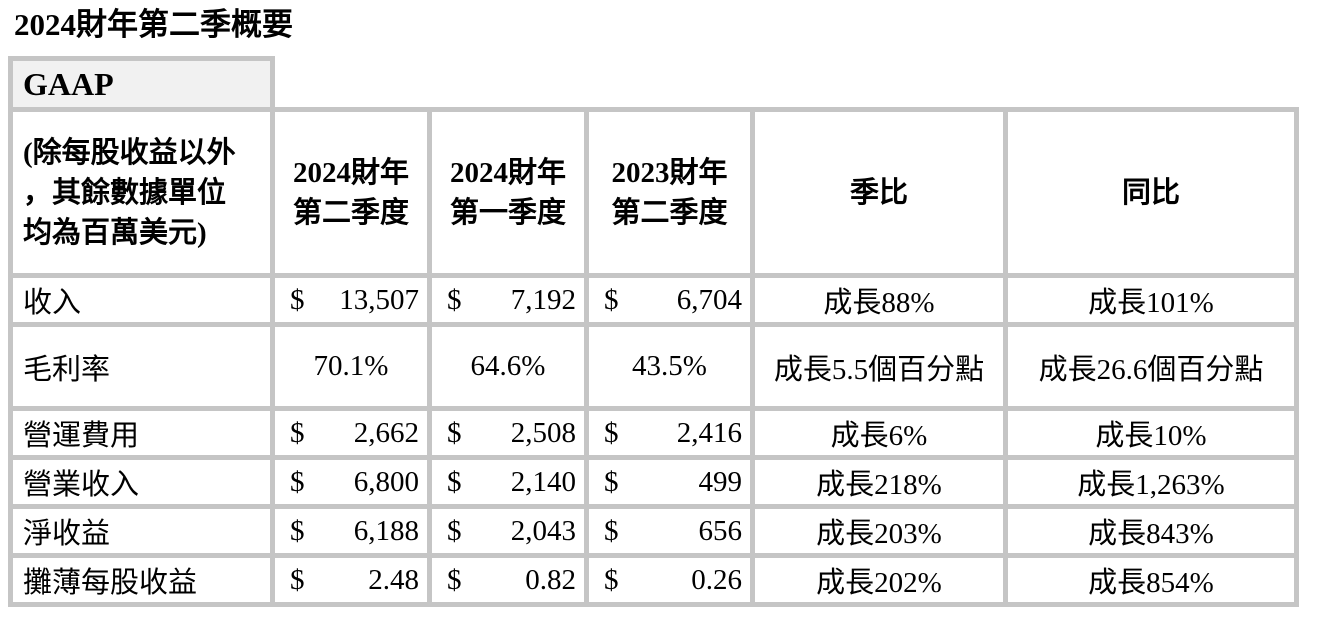  I want to click on value-fy24q1: $2,140, so click(508, 482).